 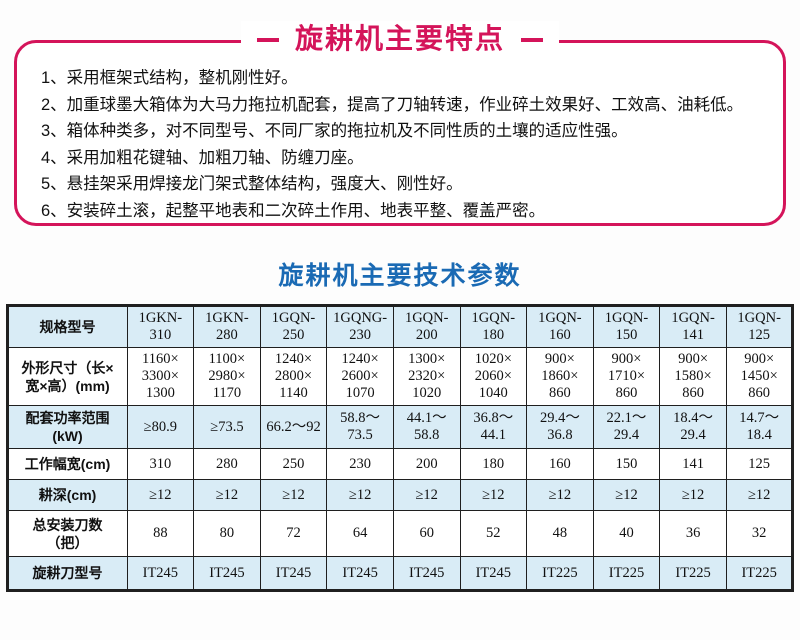 I want to click on spec-row: 工作幅宽(cm) 310 280 250 230 200 180 160 150 141 125, so click(x=400, y=464).